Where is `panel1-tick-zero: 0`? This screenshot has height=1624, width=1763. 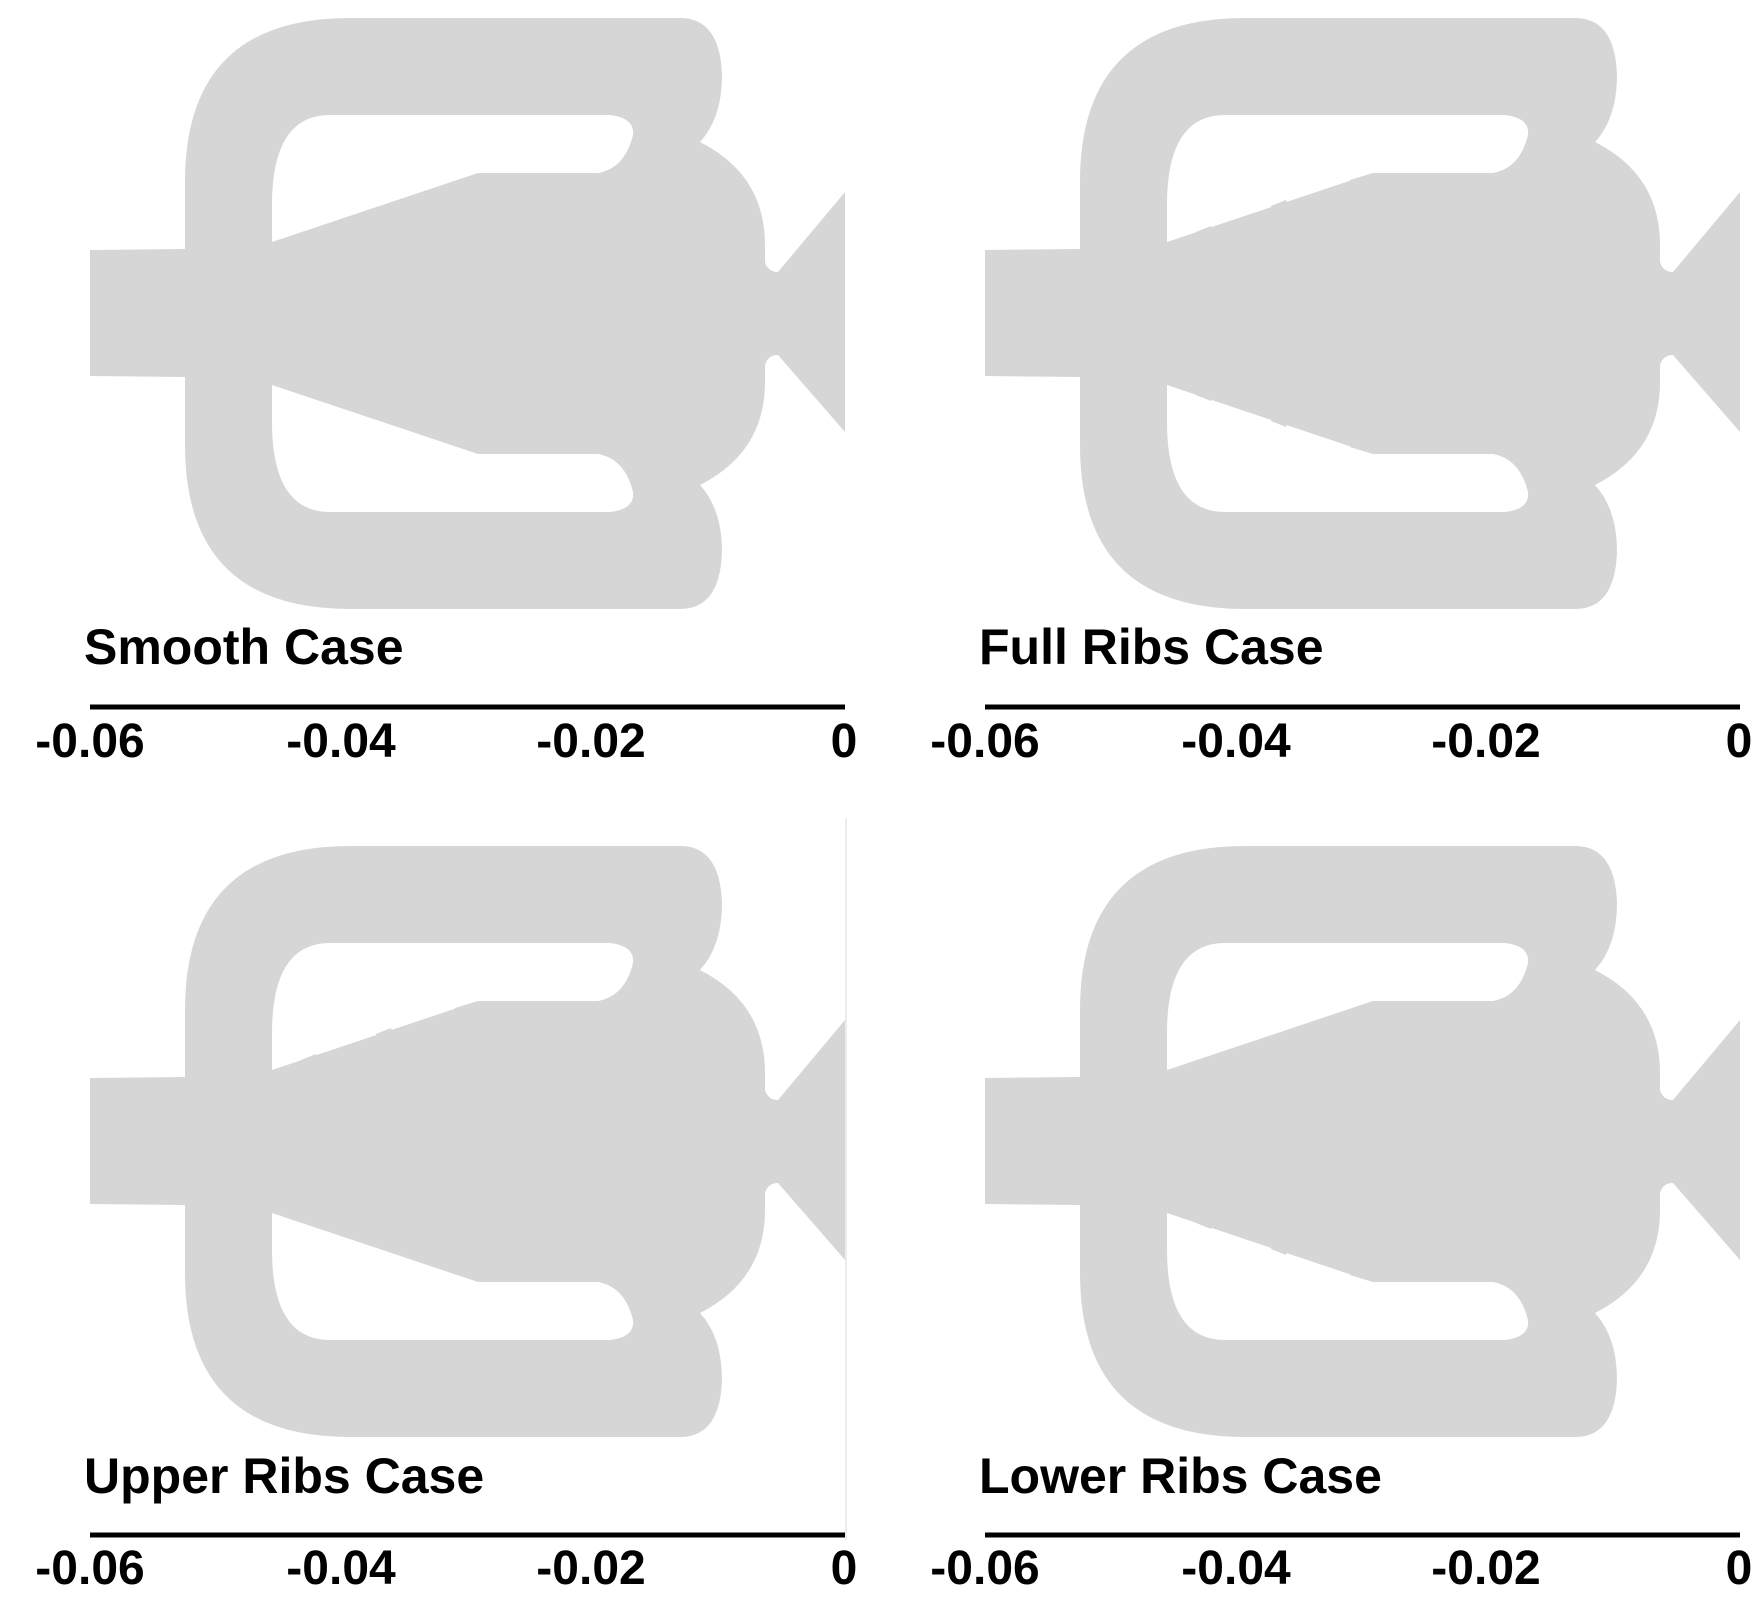
panel1-tick-zero: 0 is located at coordinates (844, 741).